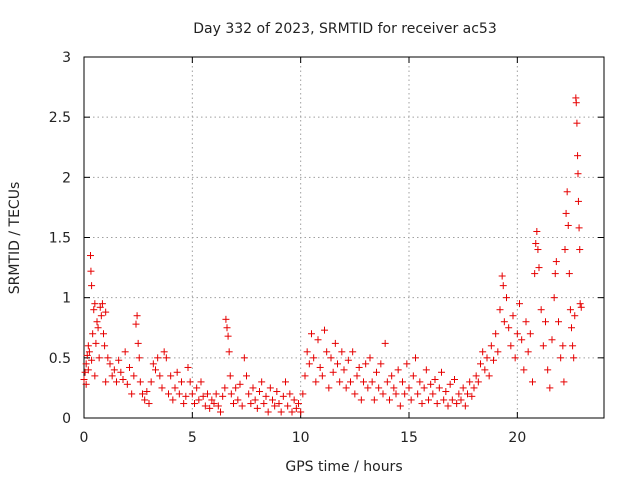  I want to click on x-tick-label: 10, so click(301, 438).